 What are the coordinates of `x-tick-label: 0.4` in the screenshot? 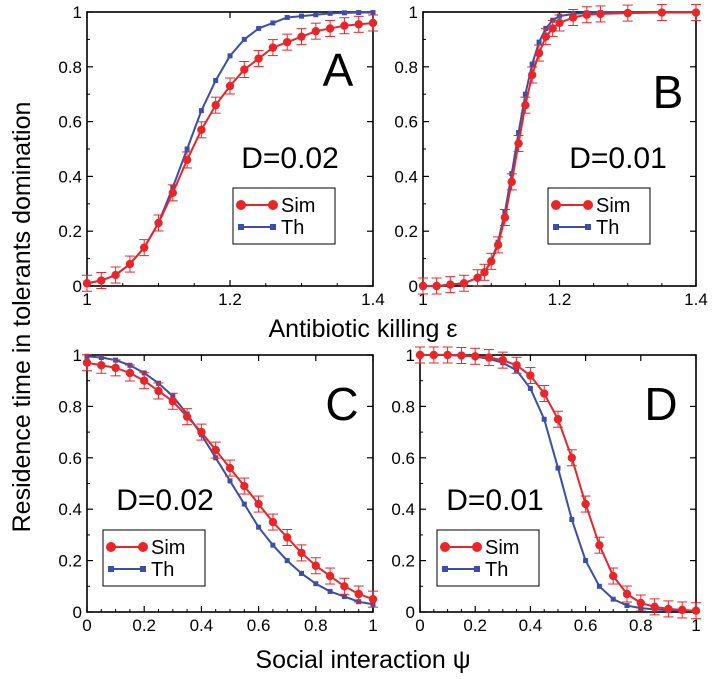 It's located at (202, 625).